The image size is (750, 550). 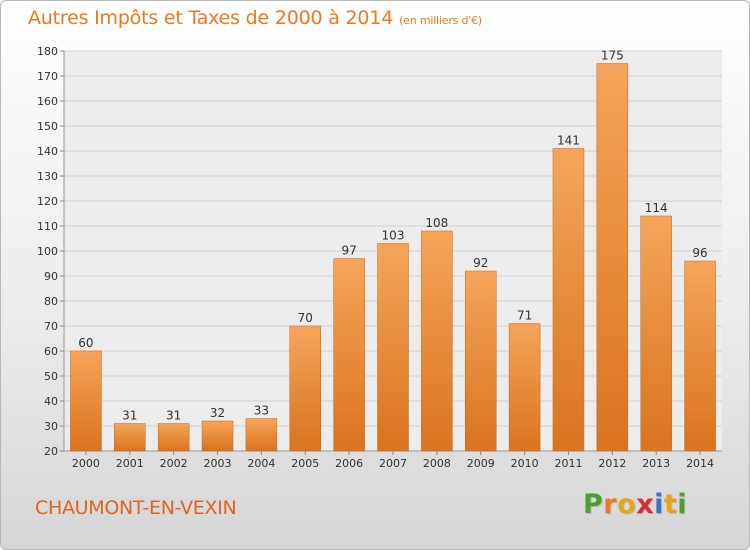 What do you see at coordinates (174, 463) in the screenshot?
I see `x-tick-label: 2002` at bounding box center [174, 463].